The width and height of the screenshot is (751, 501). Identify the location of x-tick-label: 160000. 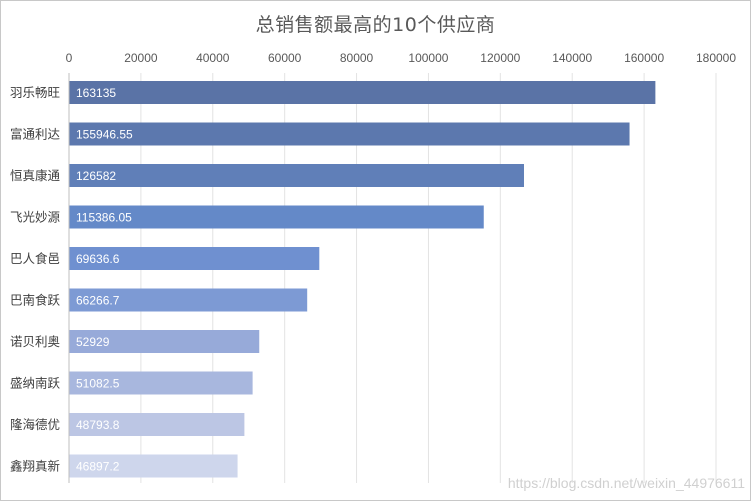
(644, 58).